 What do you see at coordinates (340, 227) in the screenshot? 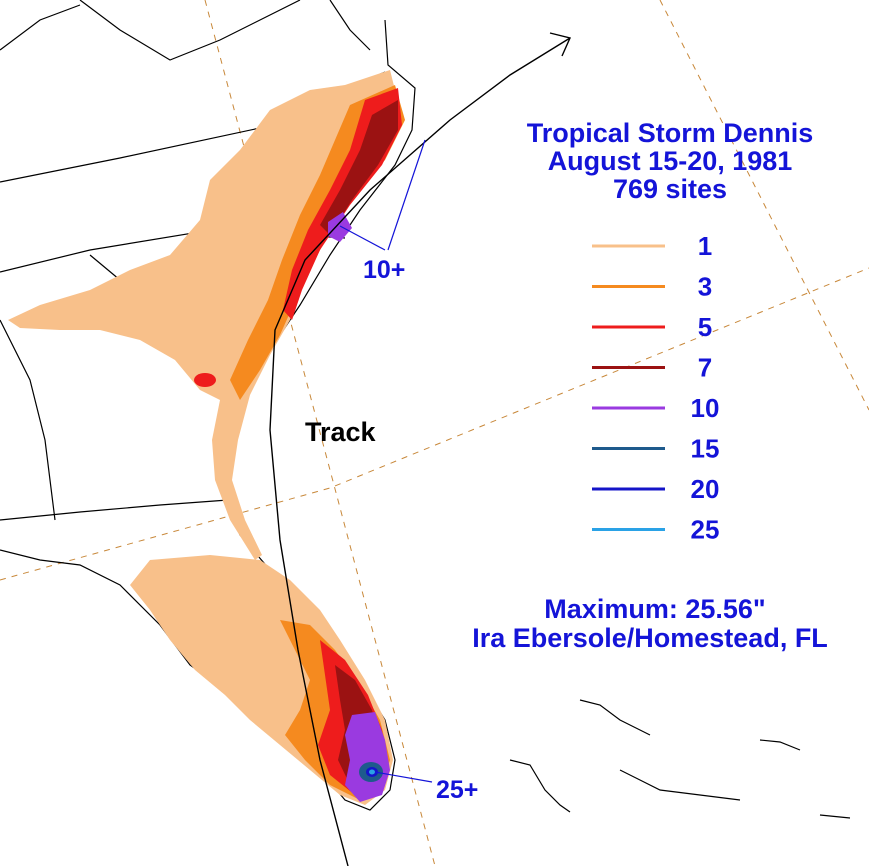
I see `contour-10in-nc` at bounding box center [340, 227].